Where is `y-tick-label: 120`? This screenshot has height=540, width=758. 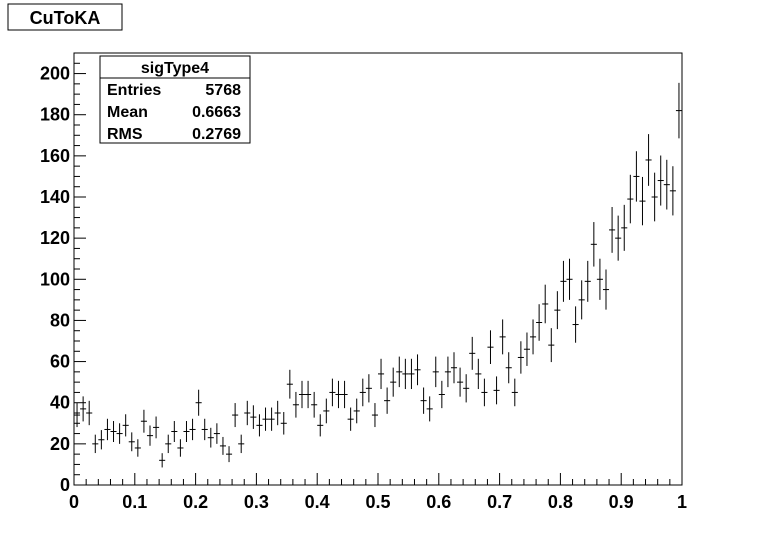 y-tick-label: 120 is located at coordinates (55, 238).